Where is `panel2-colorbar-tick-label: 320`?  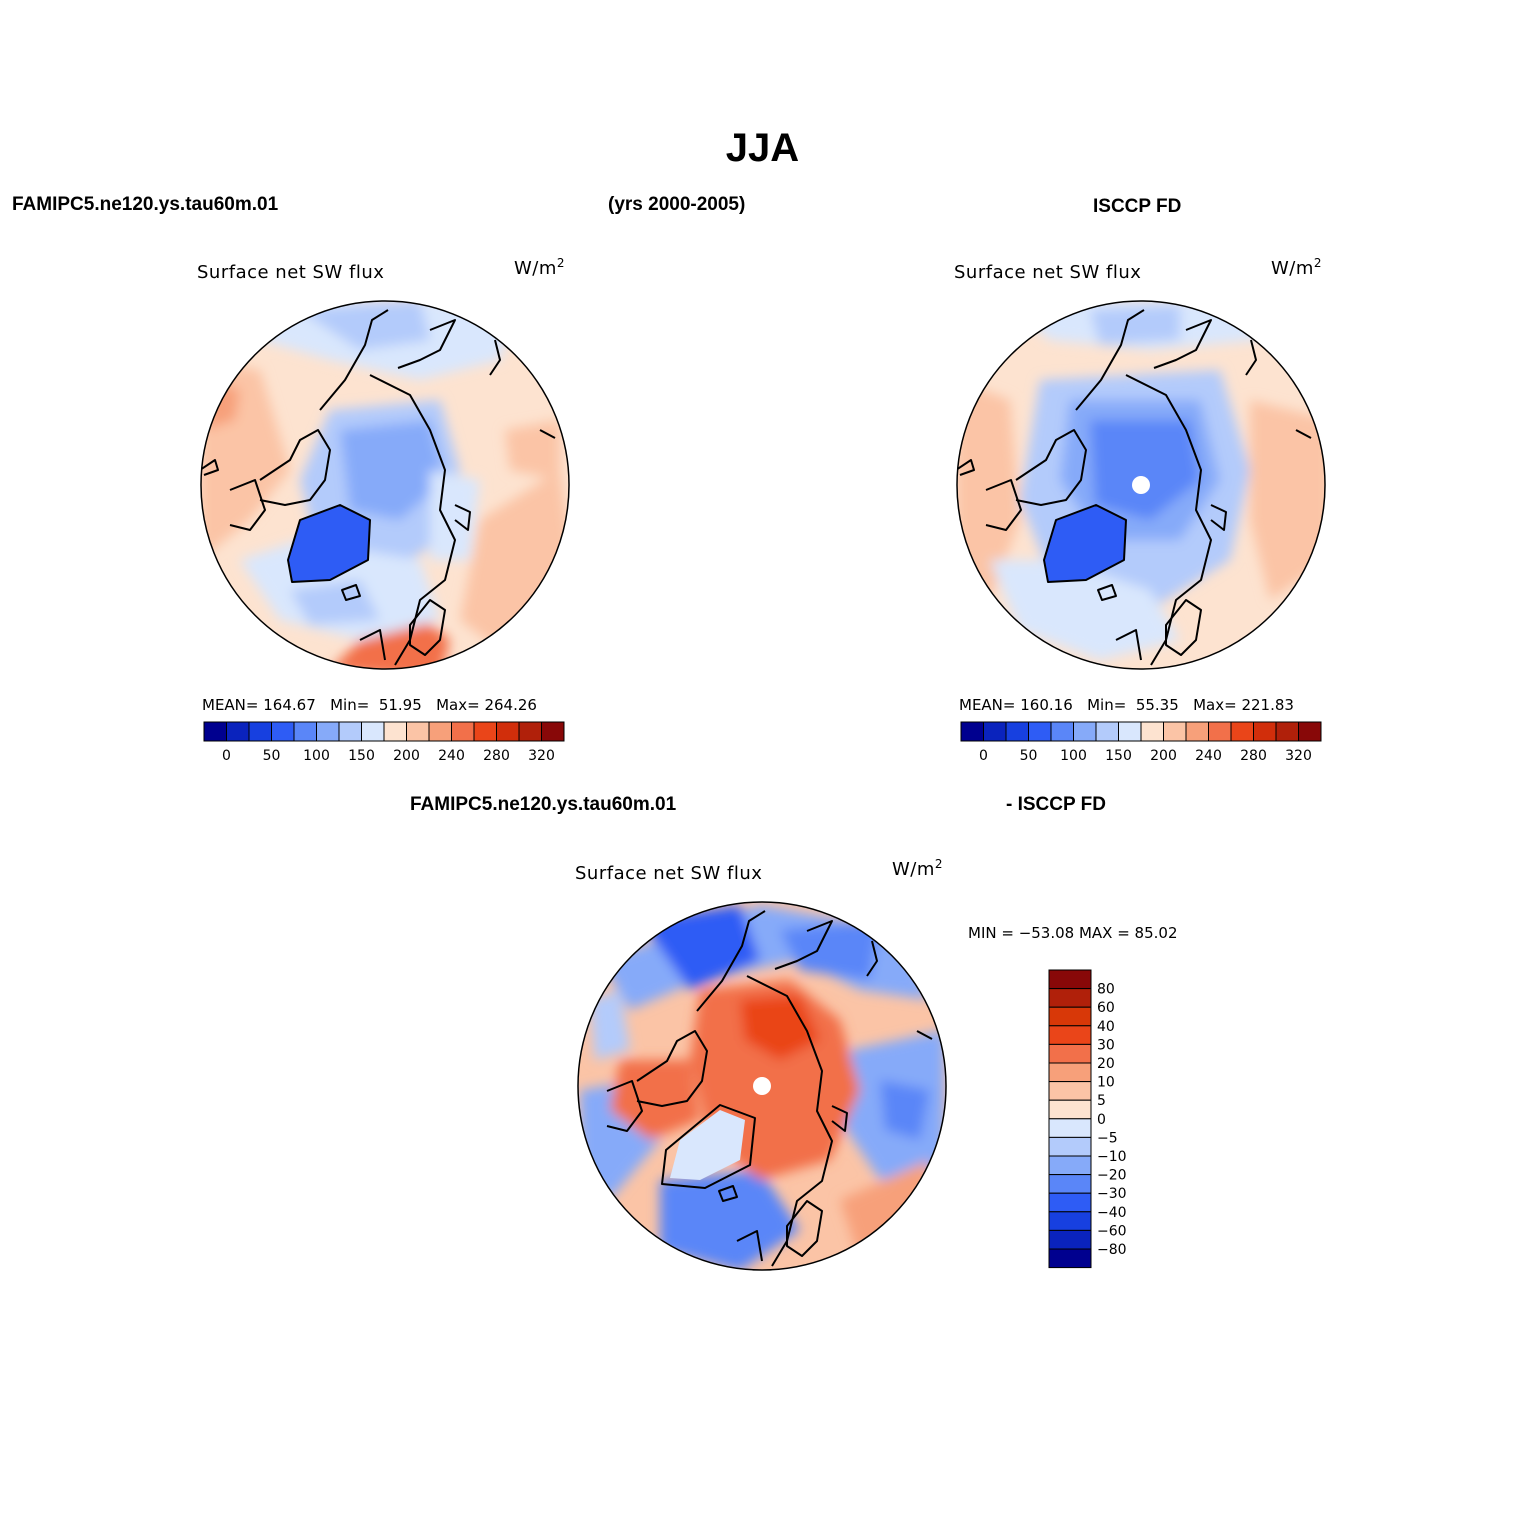 panel2-colorbar-tick-label: 320 is located at coordinates (1298, 756).